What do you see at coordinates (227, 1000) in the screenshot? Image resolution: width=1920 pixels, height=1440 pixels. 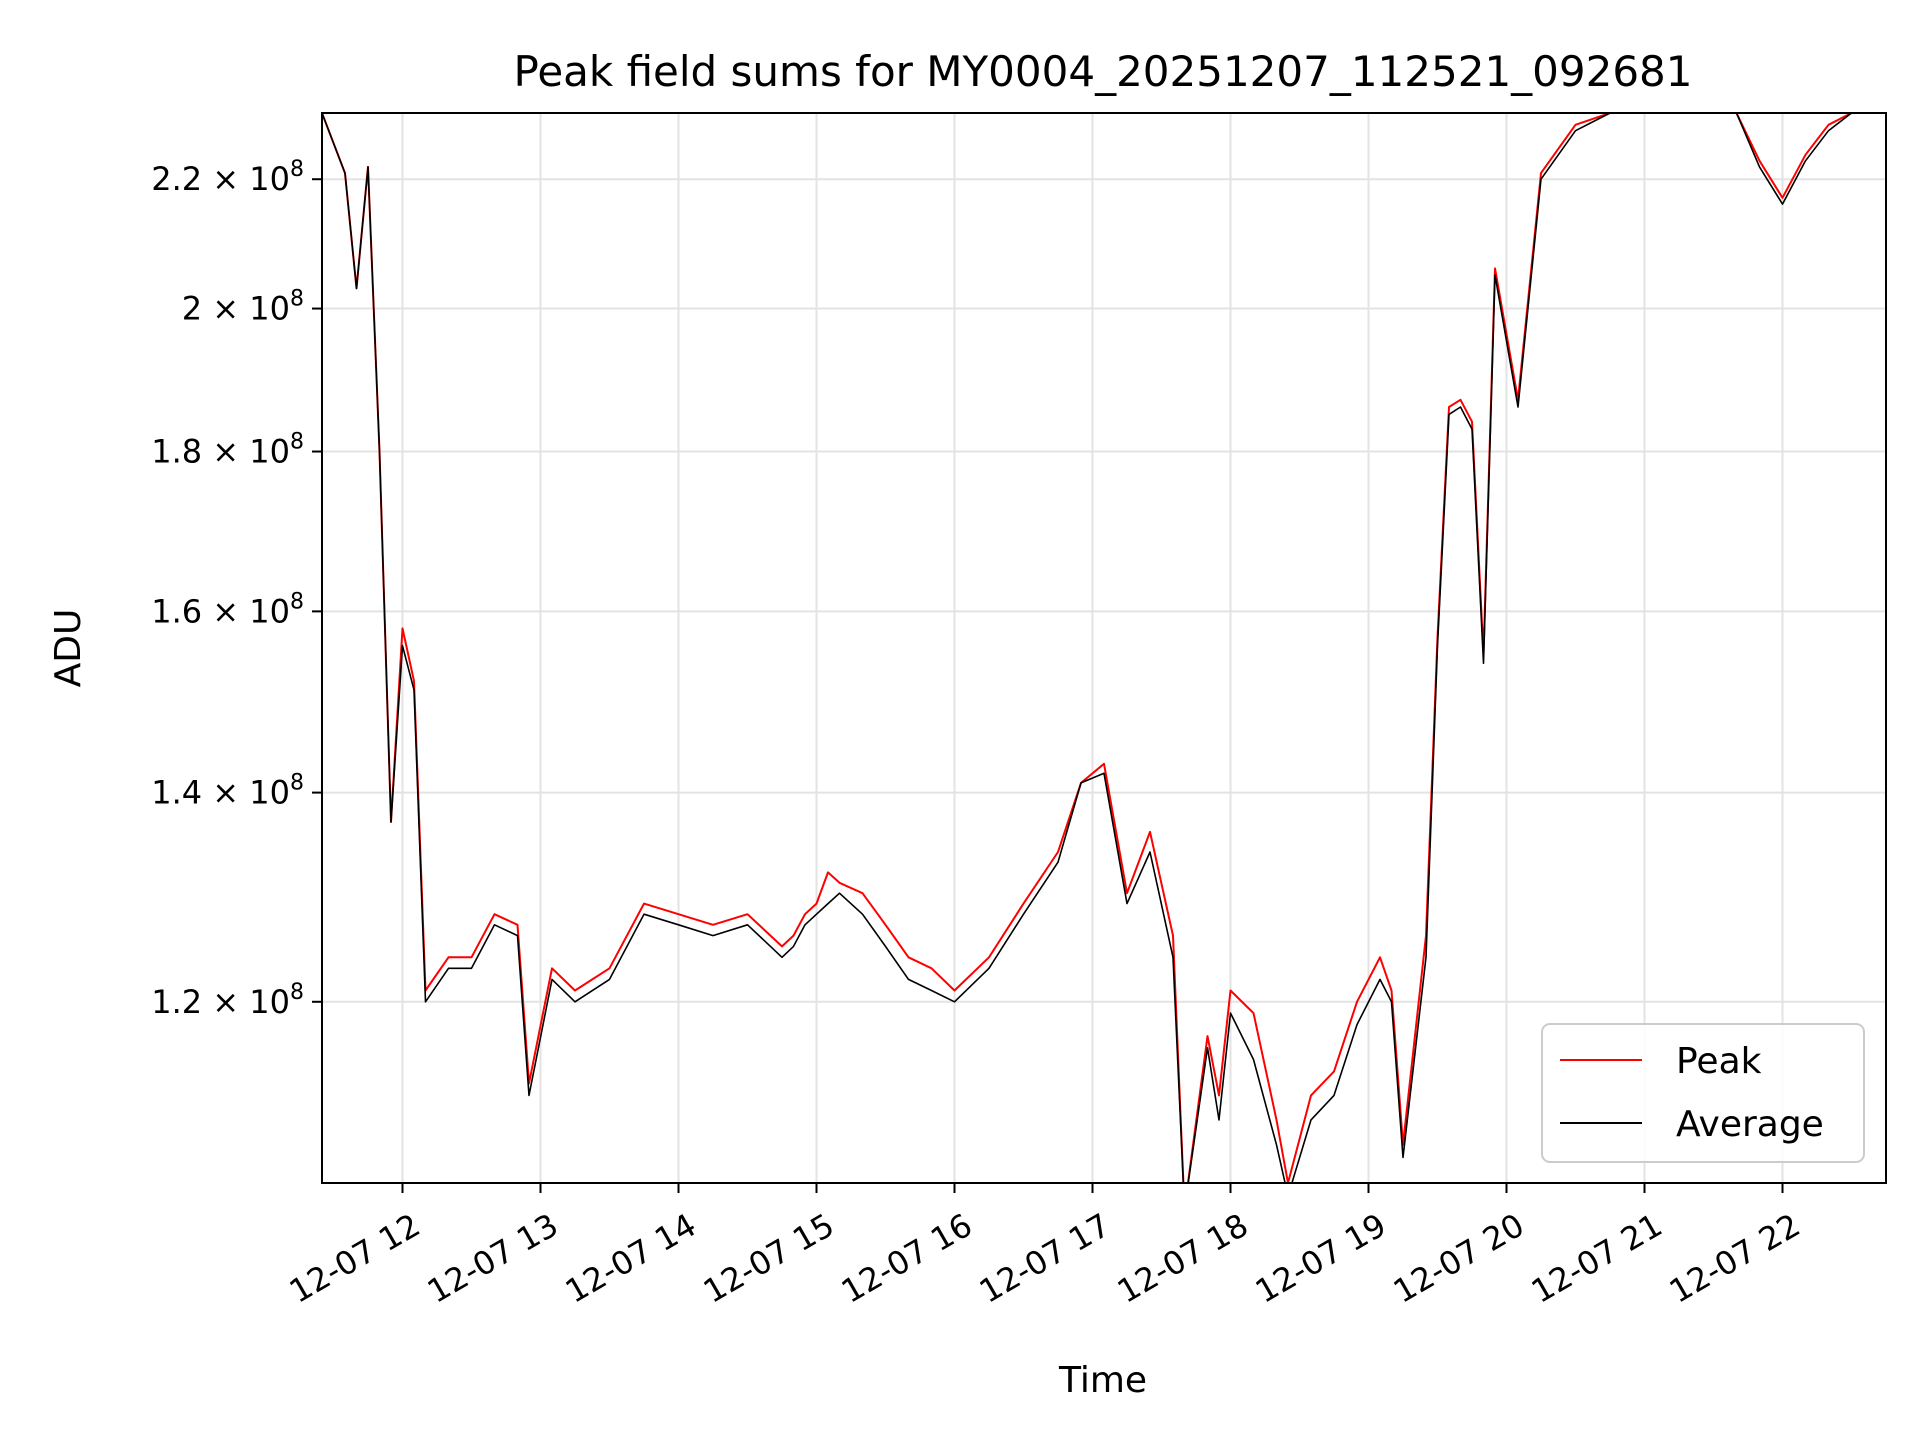 I see `y-tick-label: 1.2 × 108` at bounding box center [227, 1000].